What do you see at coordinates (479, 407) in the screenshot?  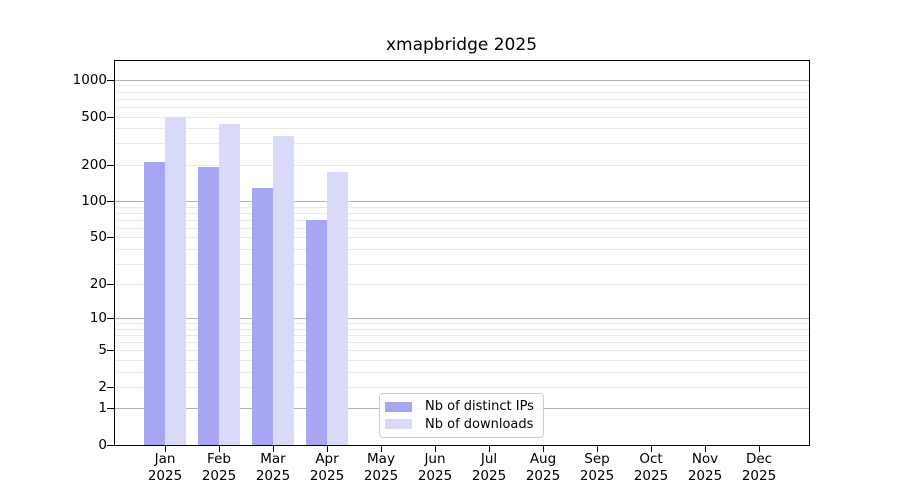 I see `legend-label-distinct-ips: Nb of distinct IPs` at bounding box center [479, 407].